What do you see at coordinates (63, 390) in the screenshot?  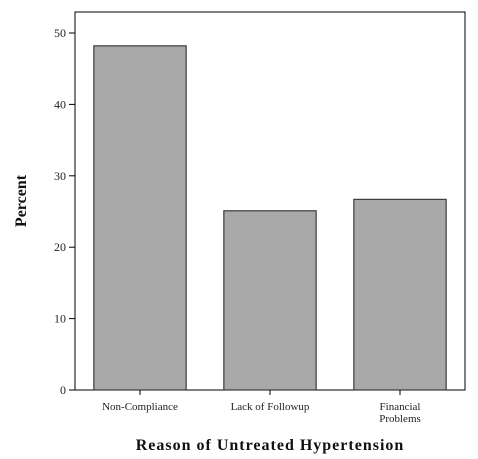 I see `y-tick-label: 0` at bounding box center [63, 390].